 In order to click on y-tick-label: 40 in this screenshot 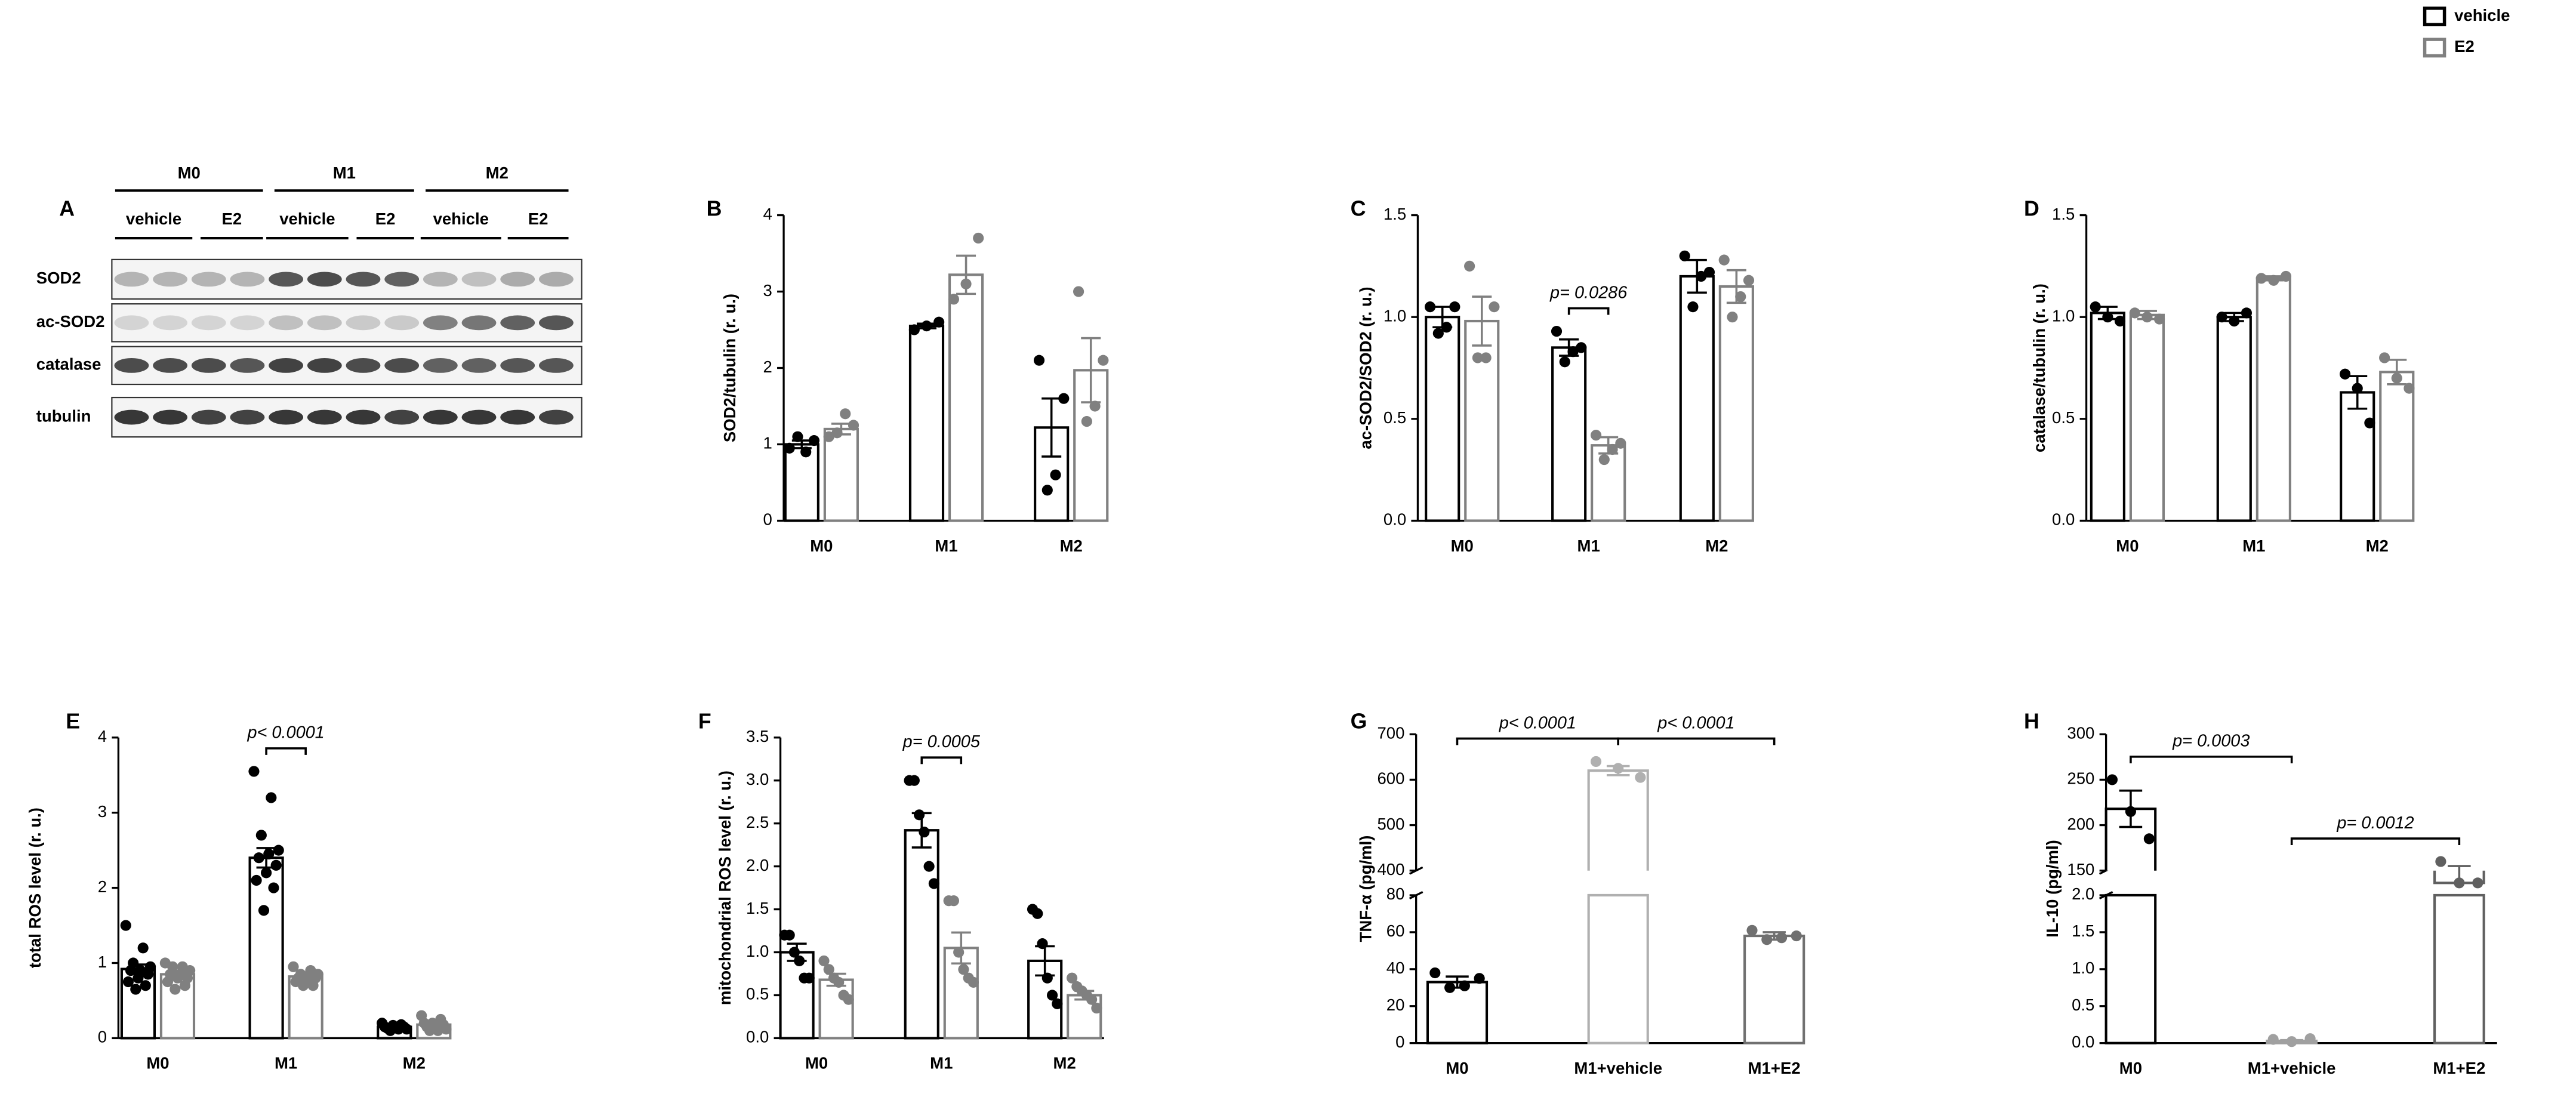, I will do `click(1395, 968)`.